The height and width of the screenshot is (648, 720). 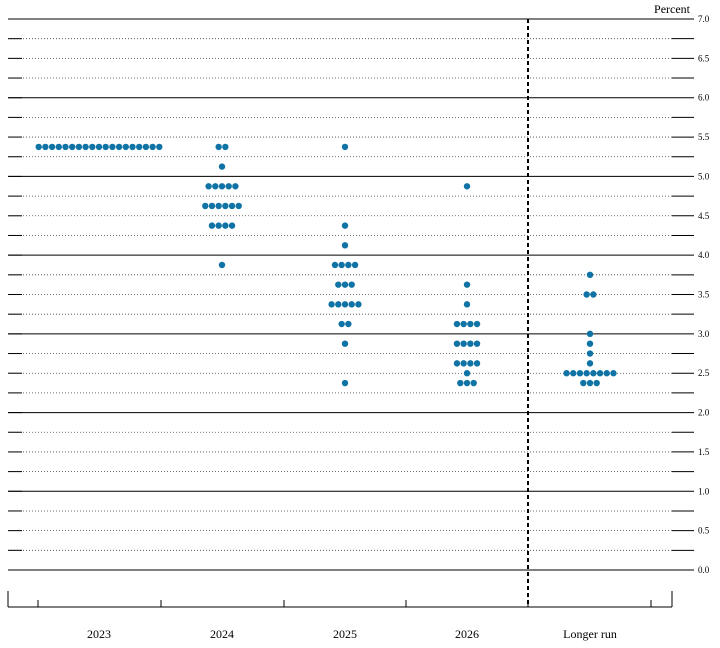 What do you see at coordinates (704, 413) in the screenshot?
I see `y-tick-label: 2.0` at bounding box center [704, 413].